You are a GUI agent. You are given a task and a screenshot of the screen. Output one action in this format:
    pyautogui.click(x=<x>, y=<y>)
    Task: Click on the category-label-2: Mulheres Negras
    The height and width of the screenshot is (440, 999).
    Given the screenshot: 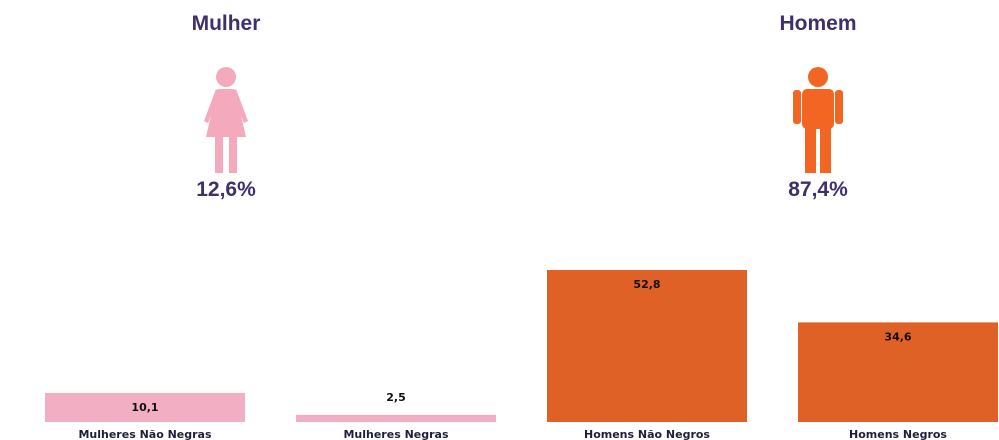 What is the action you would take?
    pyautogui.click(x=395, y=434)
    